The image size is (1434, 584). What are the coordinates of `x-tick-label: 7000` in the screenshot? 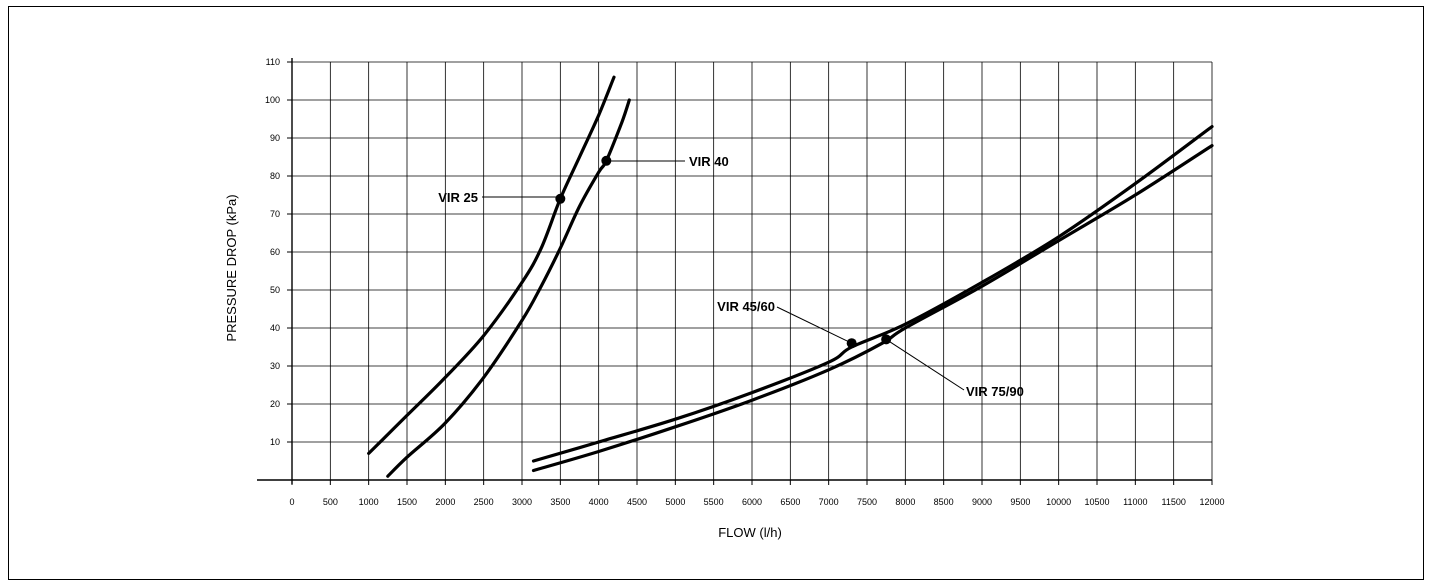 It's located at (829, 502).